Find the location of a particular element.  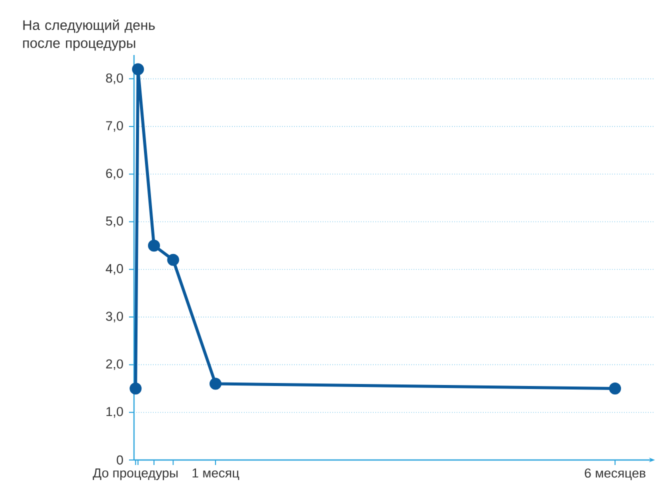

x-tick-label: 6 месяцев is located at coordinates (615, 474).